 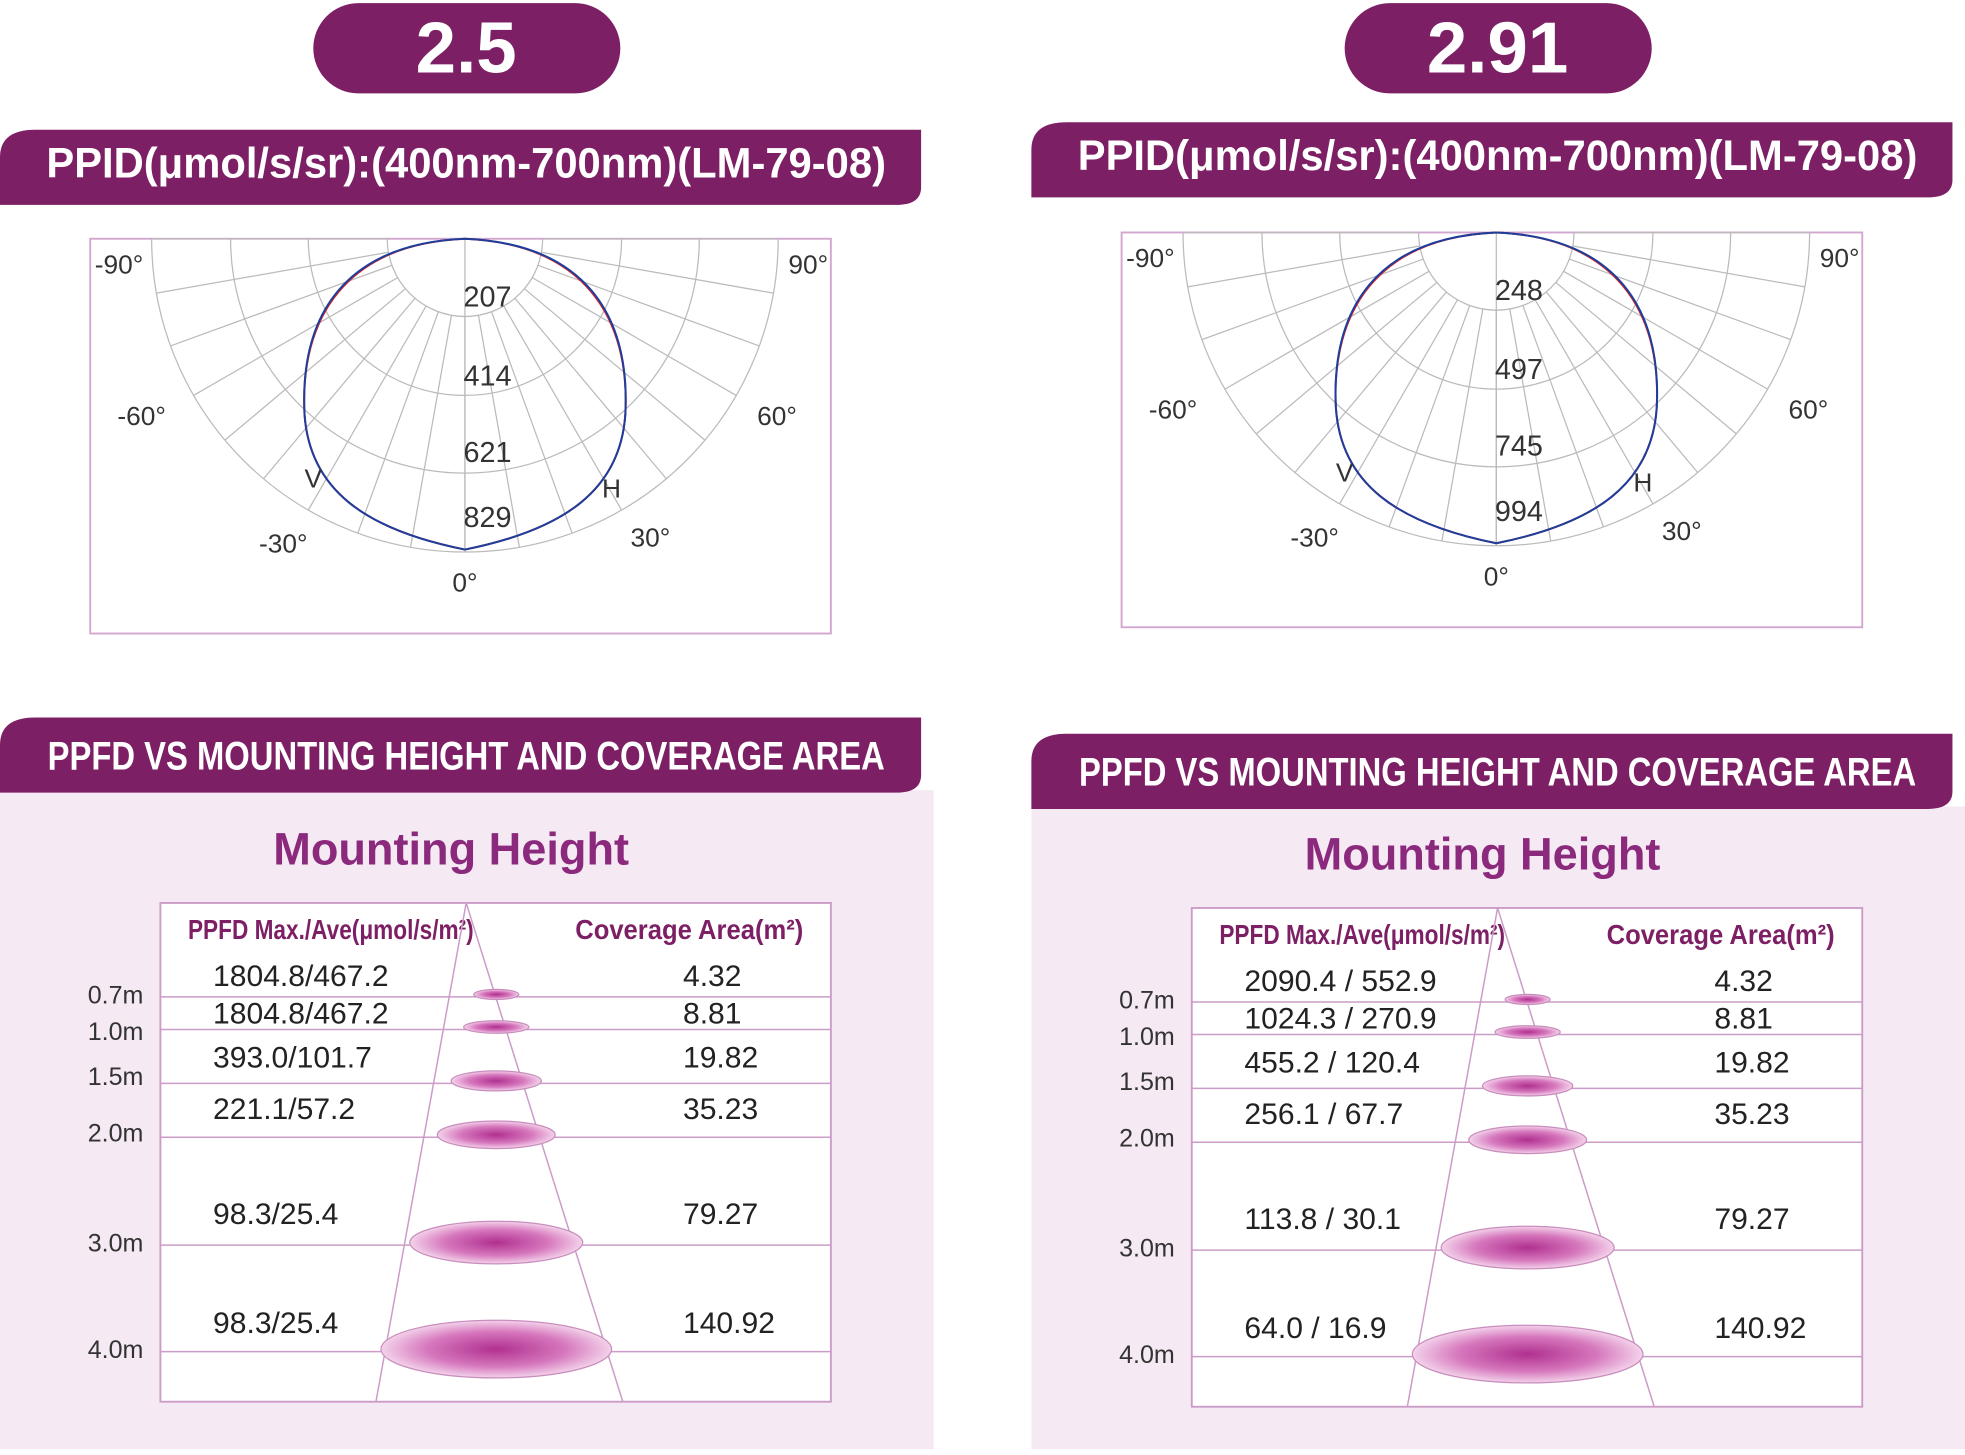 I want to click on angle-label: 60°, so click(x=1808, y=410).